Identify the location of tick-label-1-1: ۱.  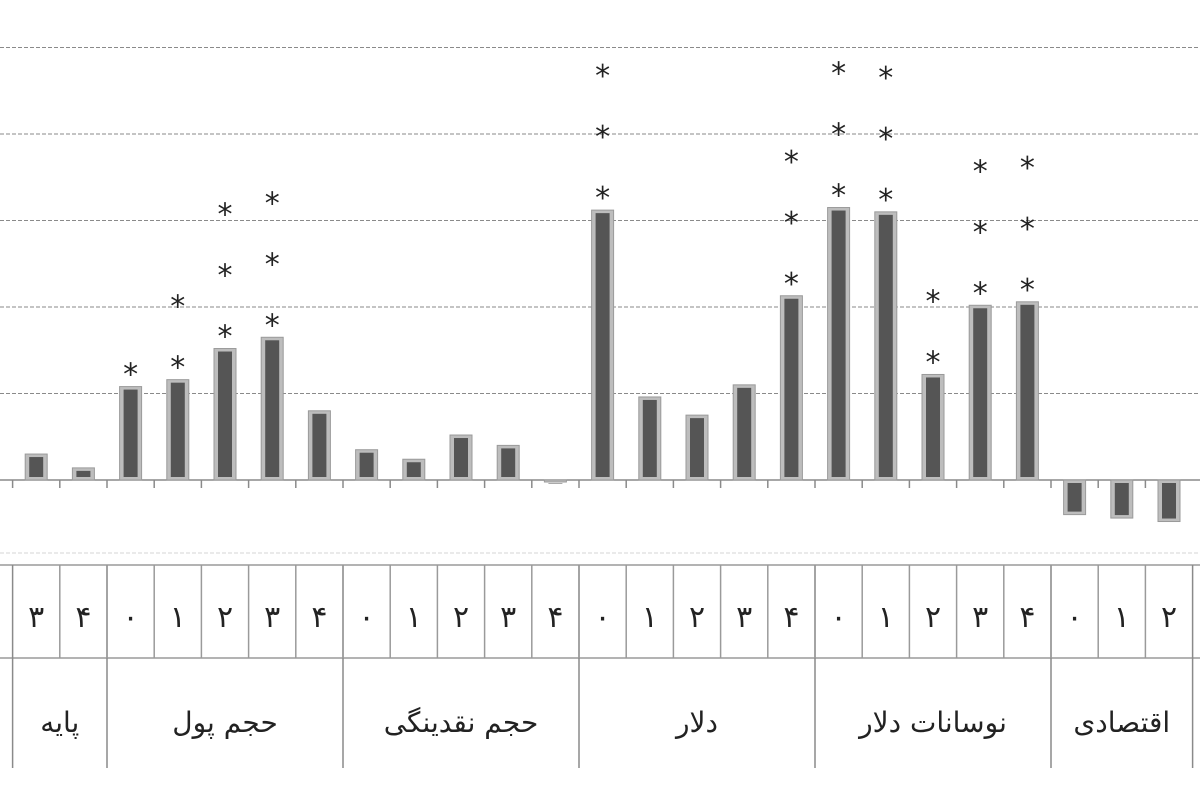
(178, 617).